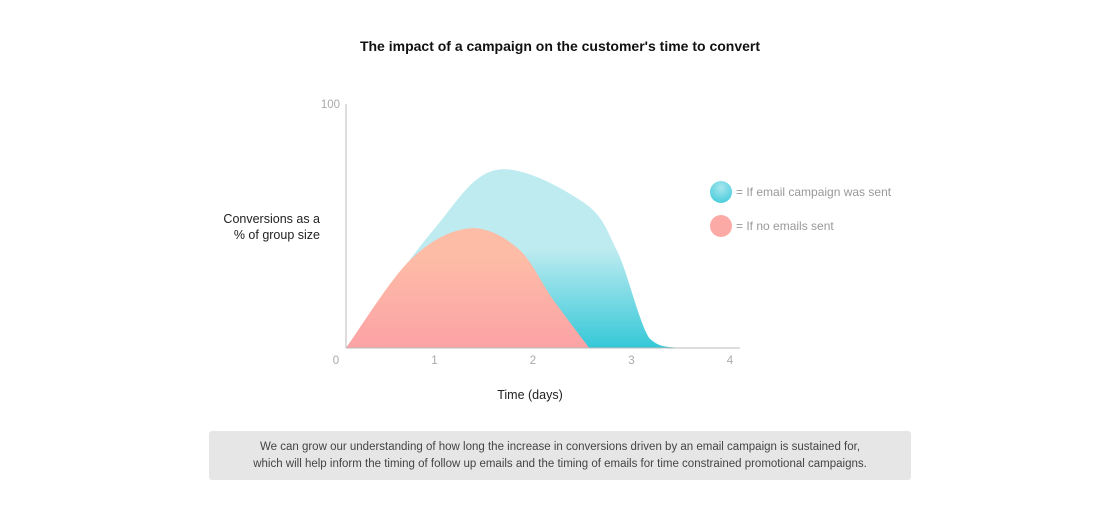 This screenshot has height=520, width=1120. I want to click on y-axis-label-line: % of group size, so click(276, 235).